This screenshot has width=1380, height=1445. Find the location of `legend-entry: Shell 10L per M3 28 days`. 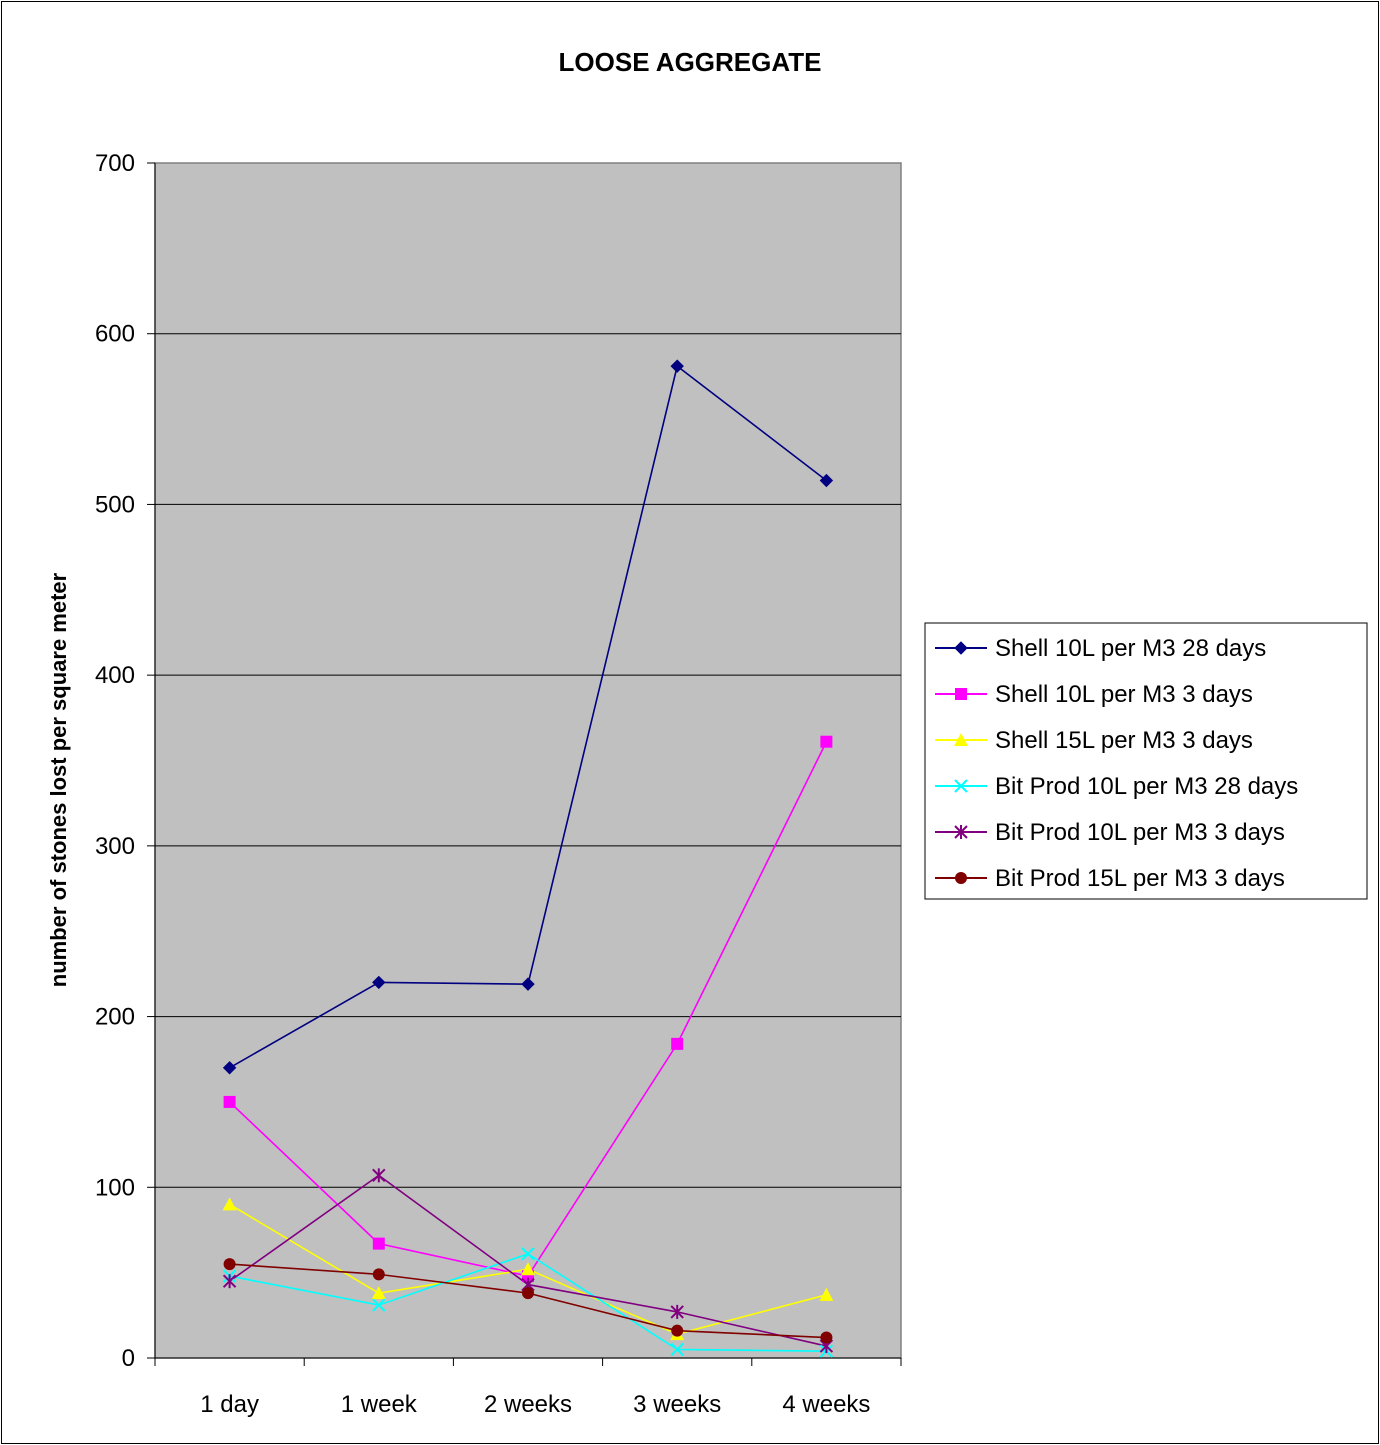

legend-entry: Shell 10L per M3 28 days is located at coordinates (1100, 648).